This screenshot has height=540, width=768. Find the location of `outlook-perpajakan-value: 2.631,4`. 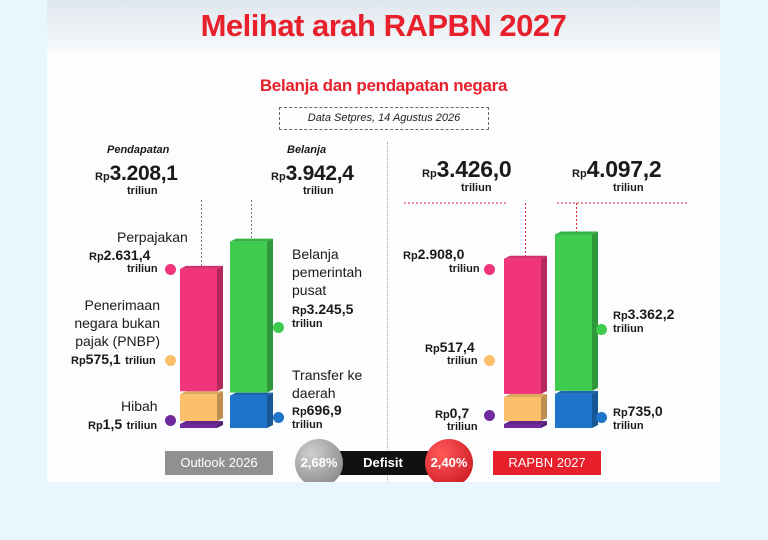

outlook-perpajakan-value: 2.631,4 is located at coordinates (127, 255).